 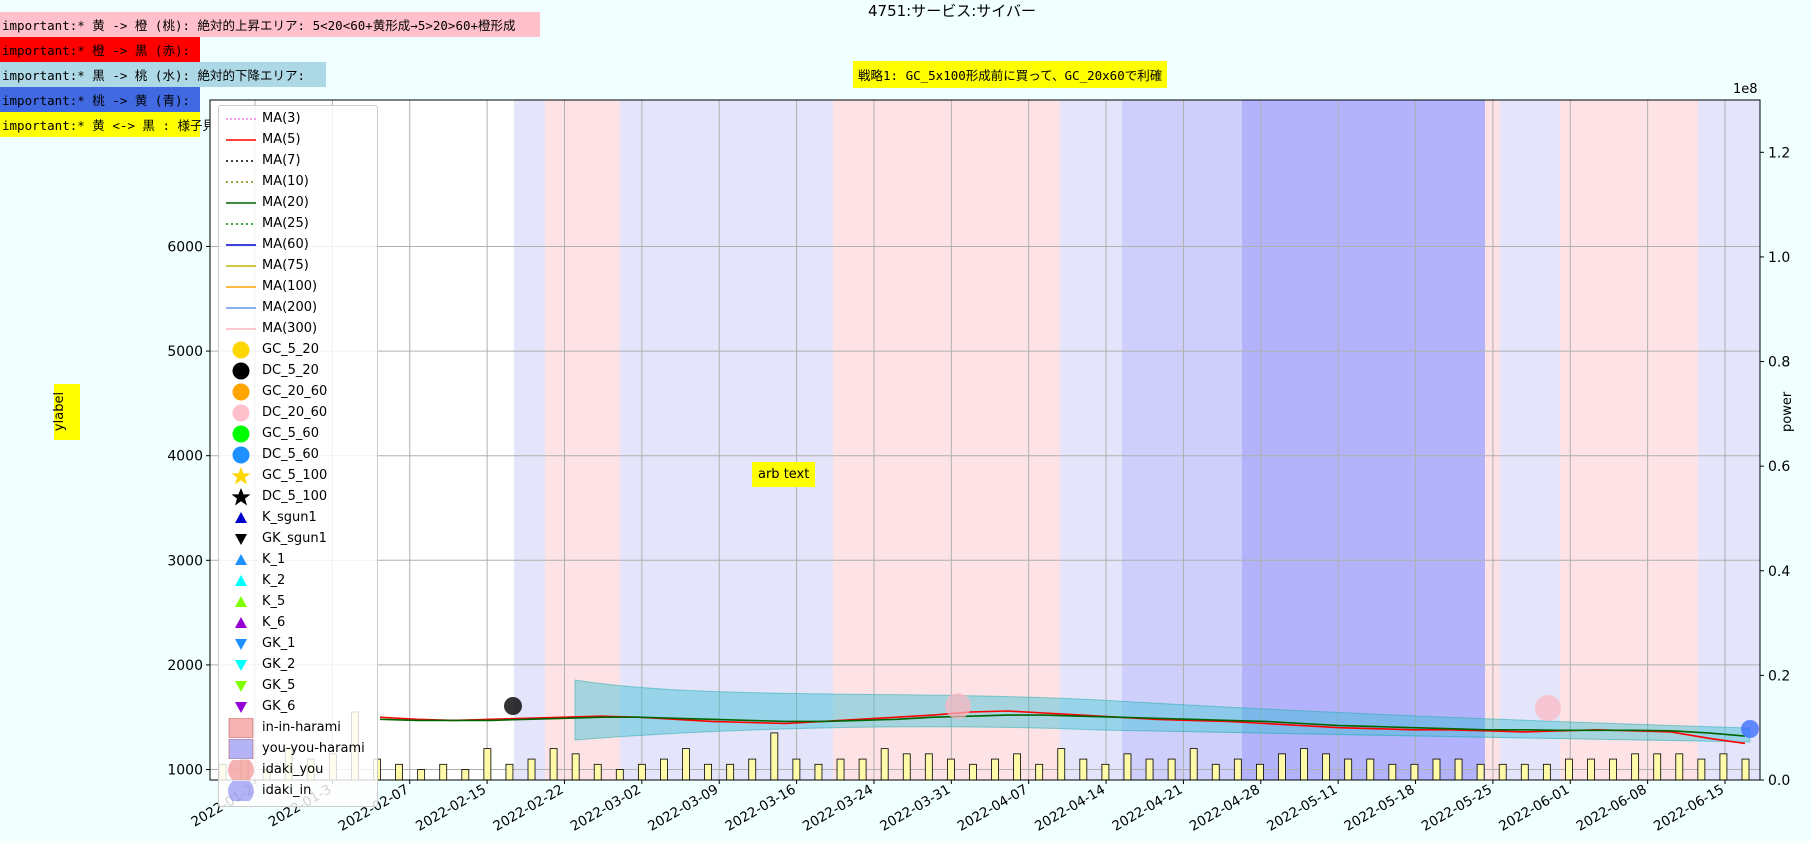 What do you see at coordinates (1779, 572) in the screenshot?
I see `y-tick-label-right: 0.4` at bounding box center [1779, 572].